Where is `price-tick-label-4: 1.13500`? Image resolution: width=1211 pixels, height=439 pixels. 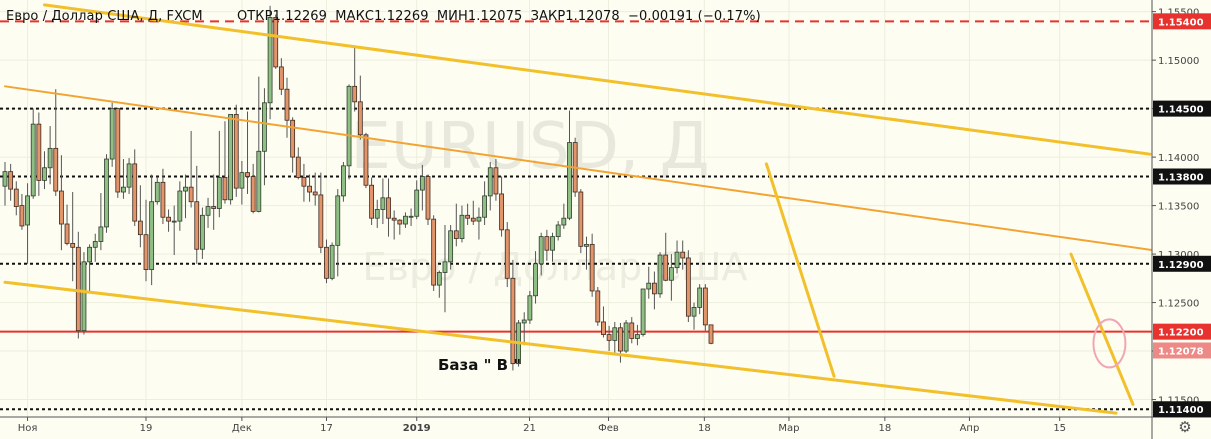
price-tick-label-4: 1.13500 is located at coordinates (1178, 207).